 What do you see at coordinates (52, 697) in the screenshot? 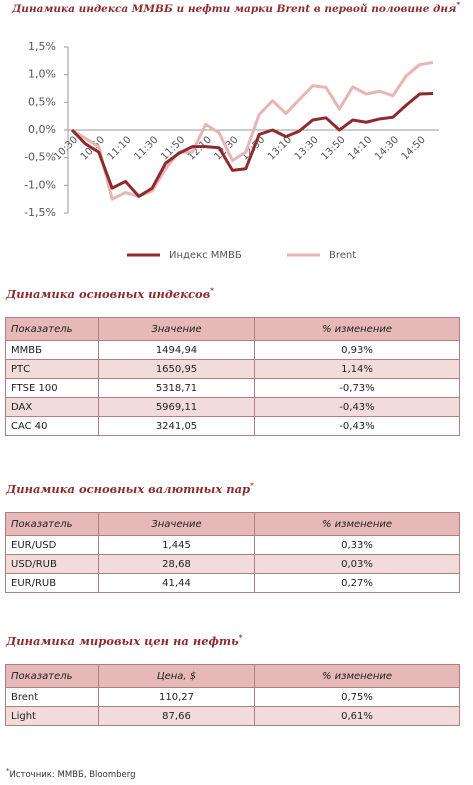
I see `table-cell: Brent` at bounding box center [52, 697].